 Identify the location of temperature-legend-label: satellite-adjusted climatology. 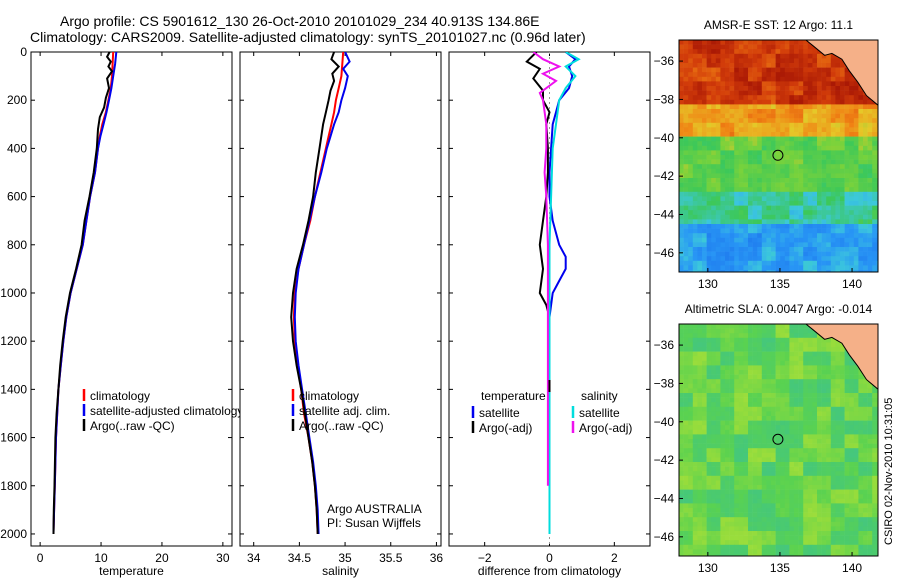
(166, 411).